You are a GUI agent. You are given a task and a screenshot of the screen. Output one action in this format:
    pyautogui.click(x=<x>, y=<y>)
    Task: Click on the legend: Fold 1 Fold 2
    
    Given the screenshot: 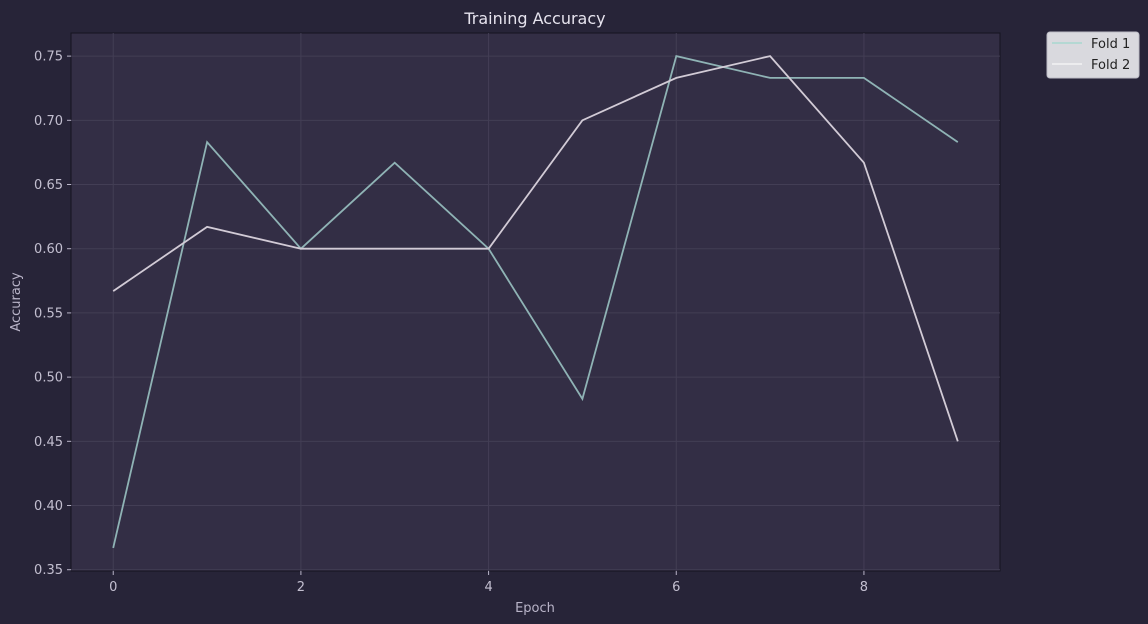 What is the action you would take?
    pyautogui.click(x=1093, y=55)
    